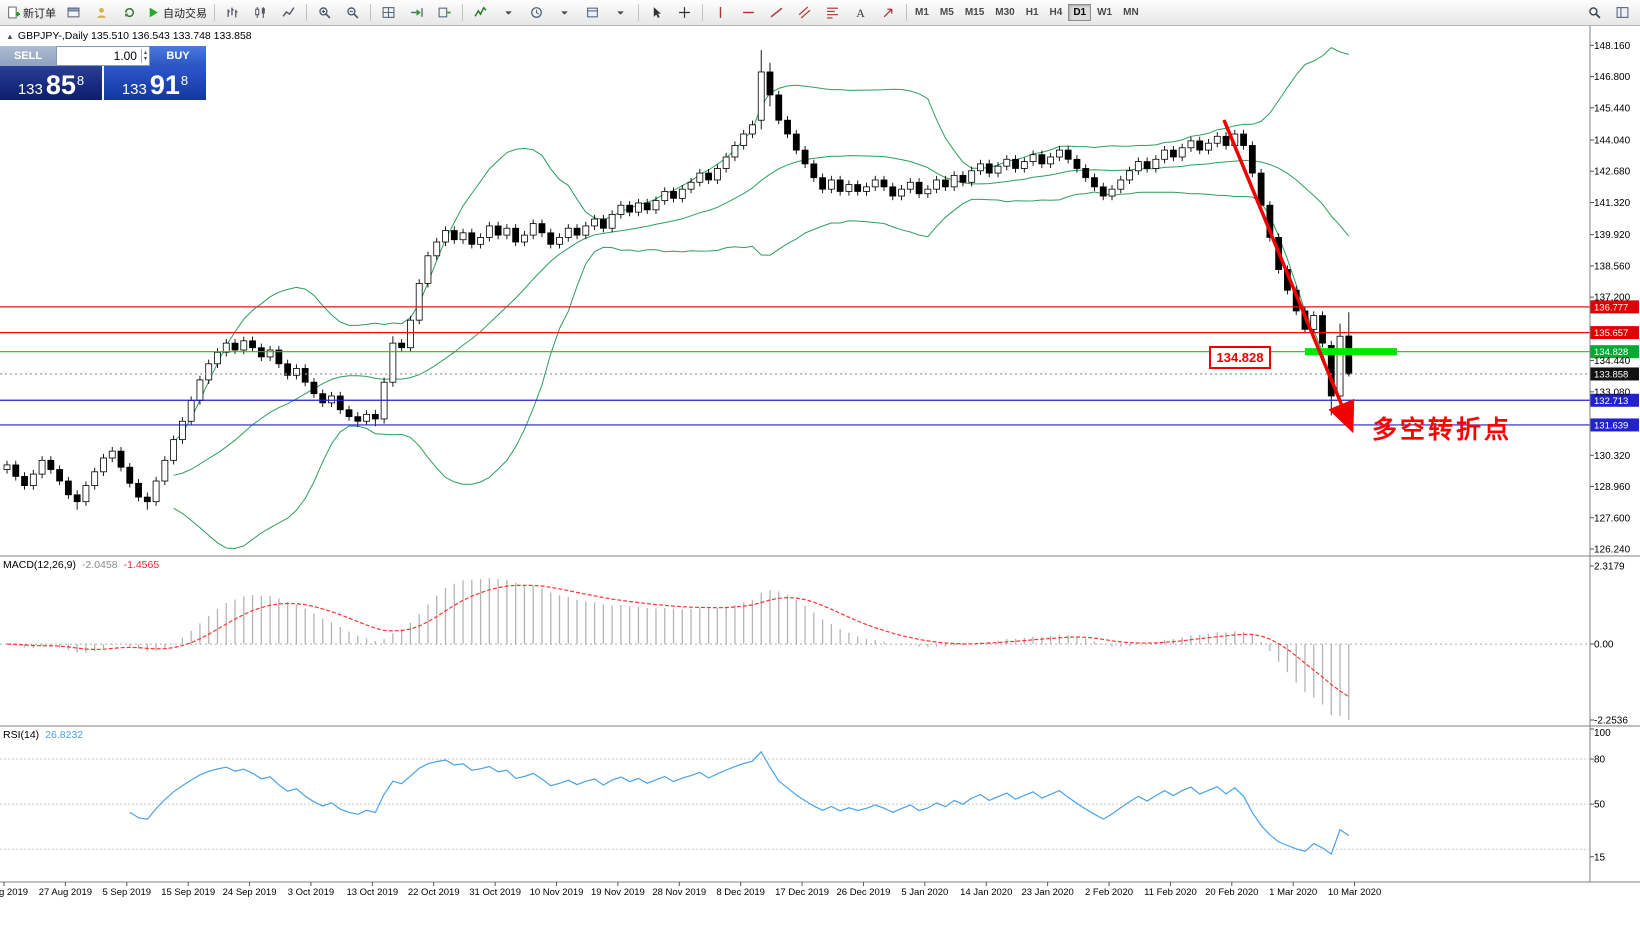 The width and height of the screenshot is (1640, 949). What do you see at coordinates (748, 12) in the screenshot?
I see `horizontal-line-button` at bounding box center [748, 12].